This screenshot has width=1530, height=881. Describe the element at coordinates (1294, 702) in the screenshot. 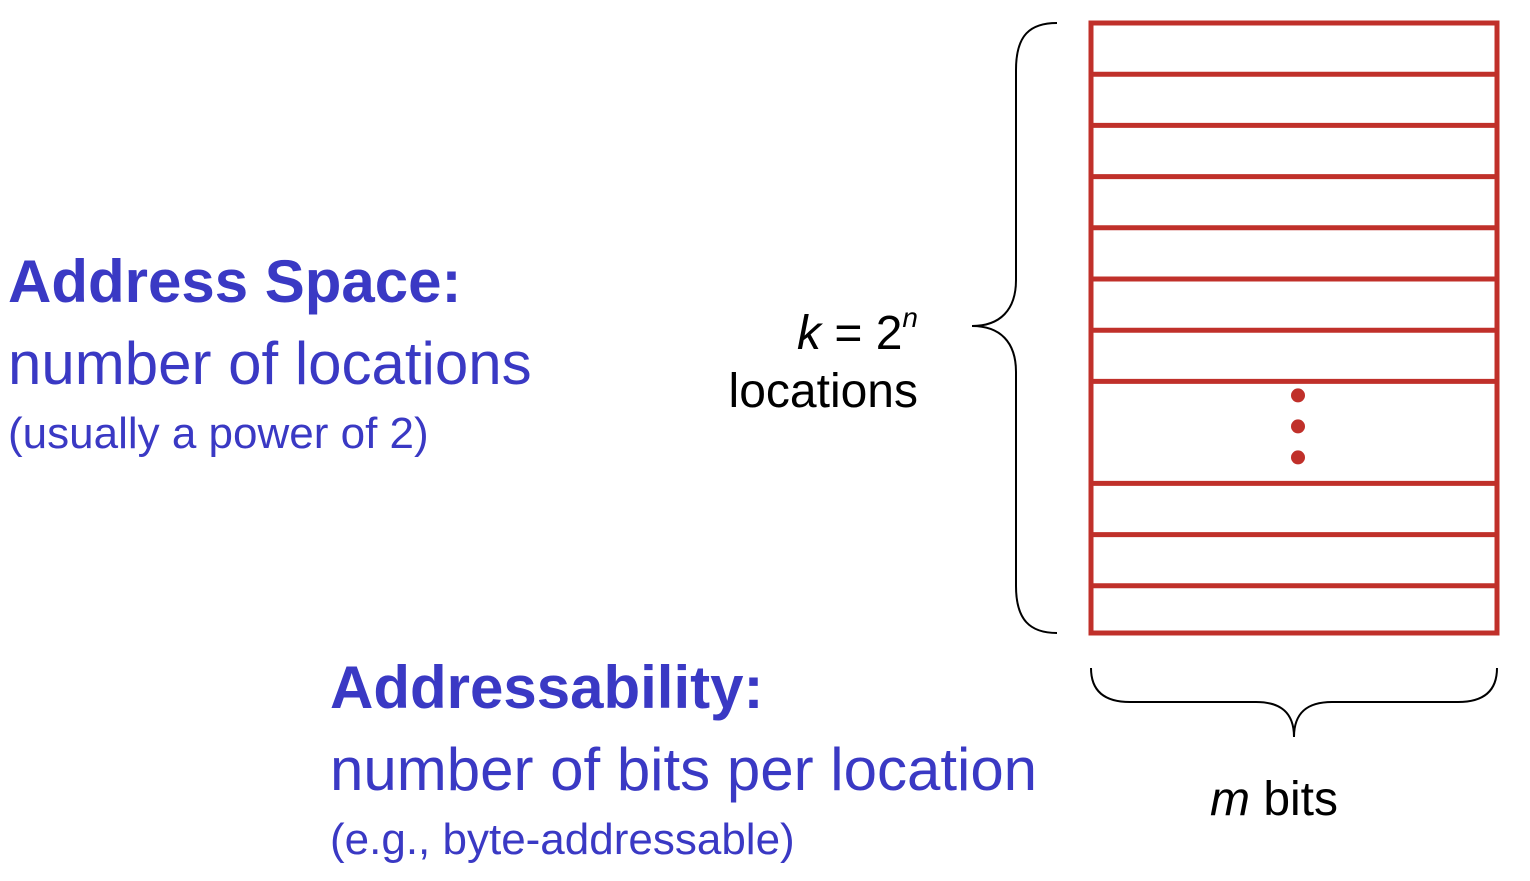

I see `bits-brace` at that location.